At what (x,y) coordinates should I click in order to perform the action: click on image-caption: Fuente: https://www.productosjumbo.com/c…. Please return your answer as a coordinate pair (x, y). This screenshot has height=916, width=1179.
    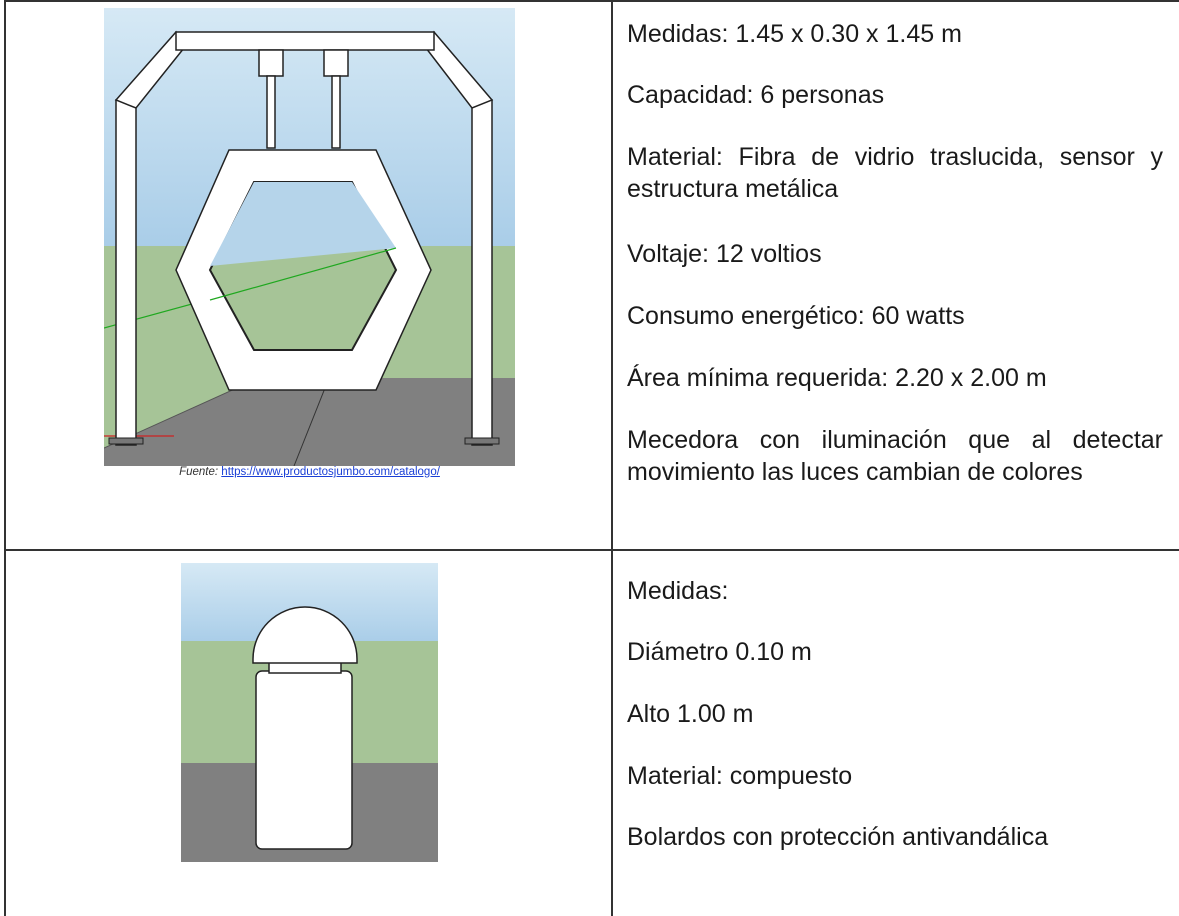
    Looking at the image, I should click on (309, 472).